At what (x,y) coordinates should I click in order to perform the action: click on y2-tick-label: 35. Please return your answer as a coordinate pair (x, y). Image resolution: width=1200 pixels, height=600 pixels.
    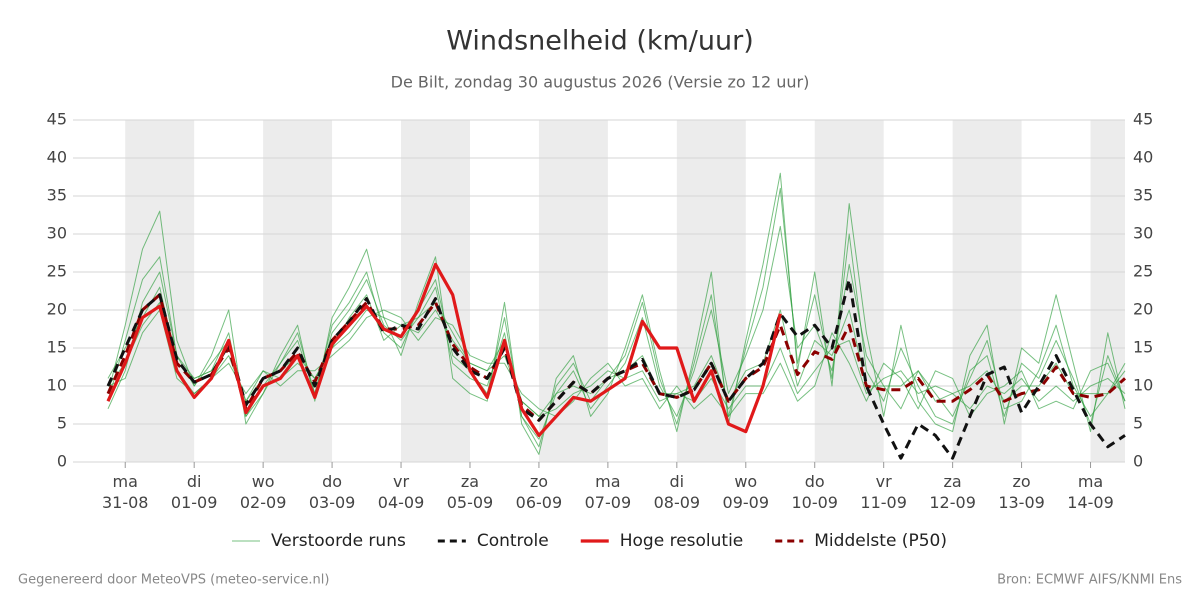
    Looking at the image, I should click on (1143, 195).